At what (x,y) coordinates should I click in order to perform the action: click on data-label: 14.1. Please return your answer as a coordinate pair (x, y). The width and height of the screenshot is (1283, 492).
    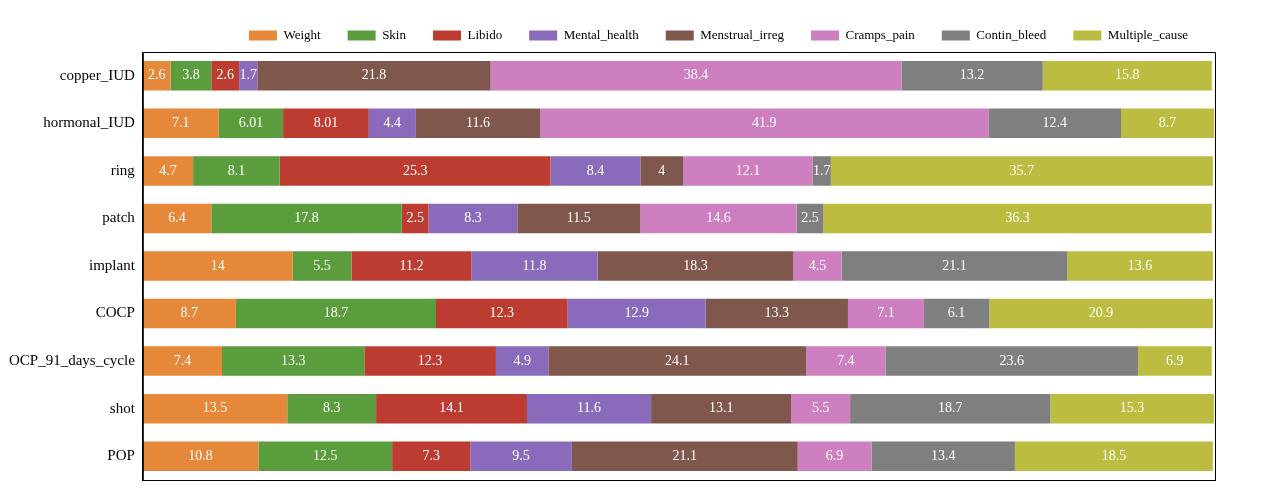
    Looking at the image, I should click on (451, 408).